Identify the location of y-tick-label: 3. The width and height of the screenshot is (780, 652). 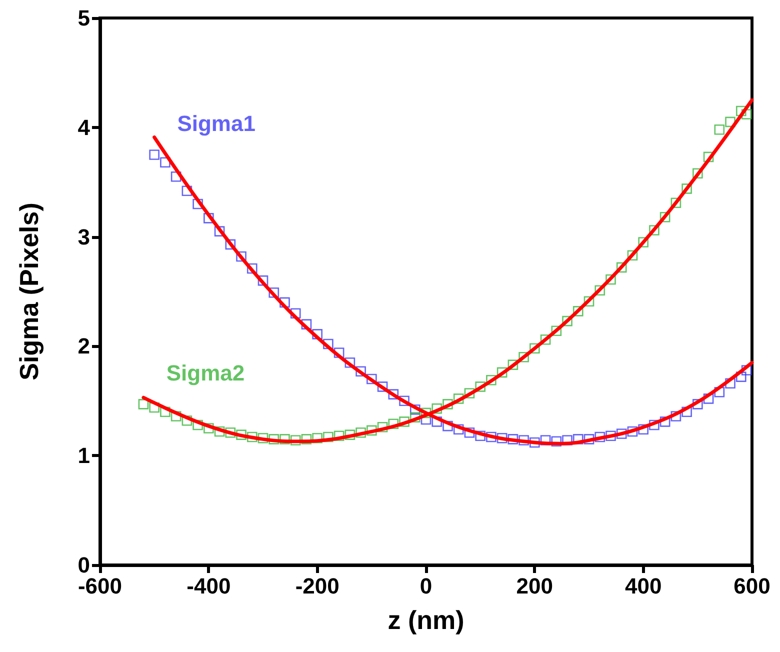
(84, 237).